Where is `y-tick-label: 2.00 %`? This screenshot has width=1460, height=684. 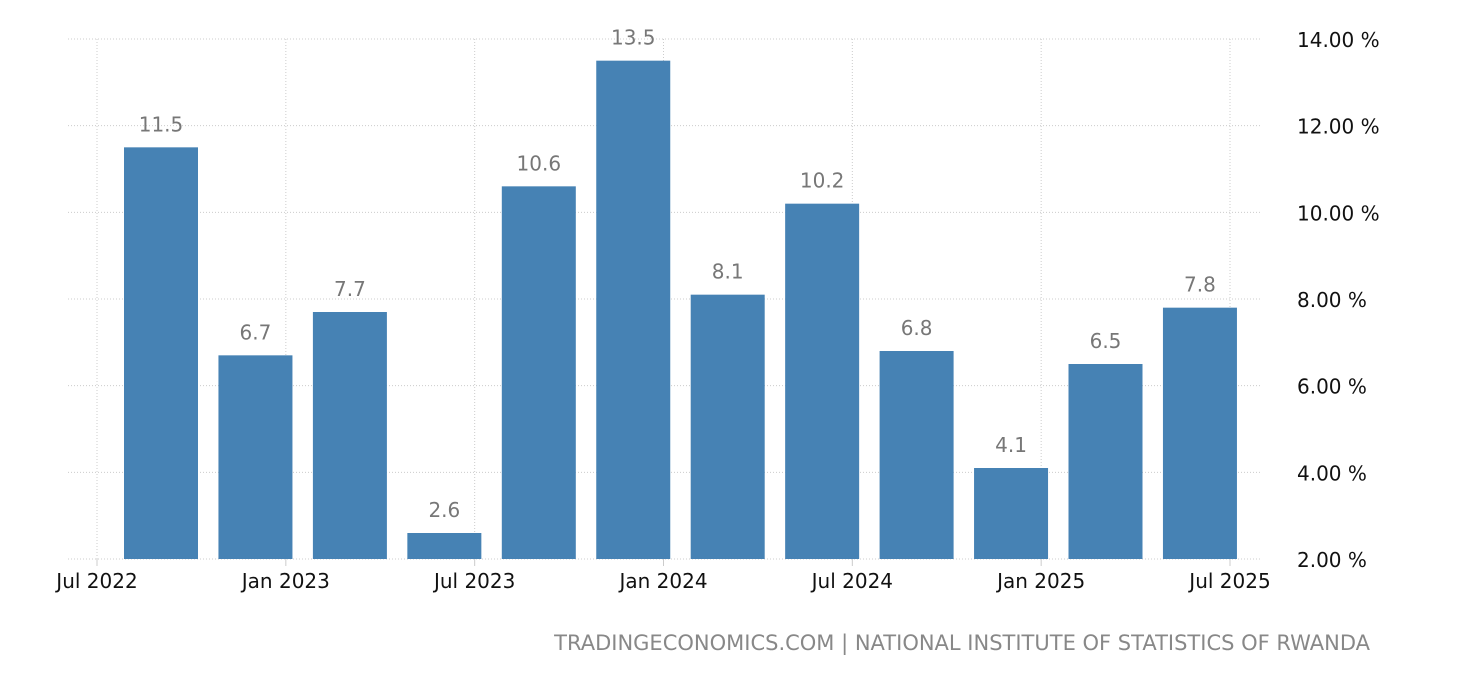 y-tick-label: 2.00 % is located at coordinates (1332, 560).